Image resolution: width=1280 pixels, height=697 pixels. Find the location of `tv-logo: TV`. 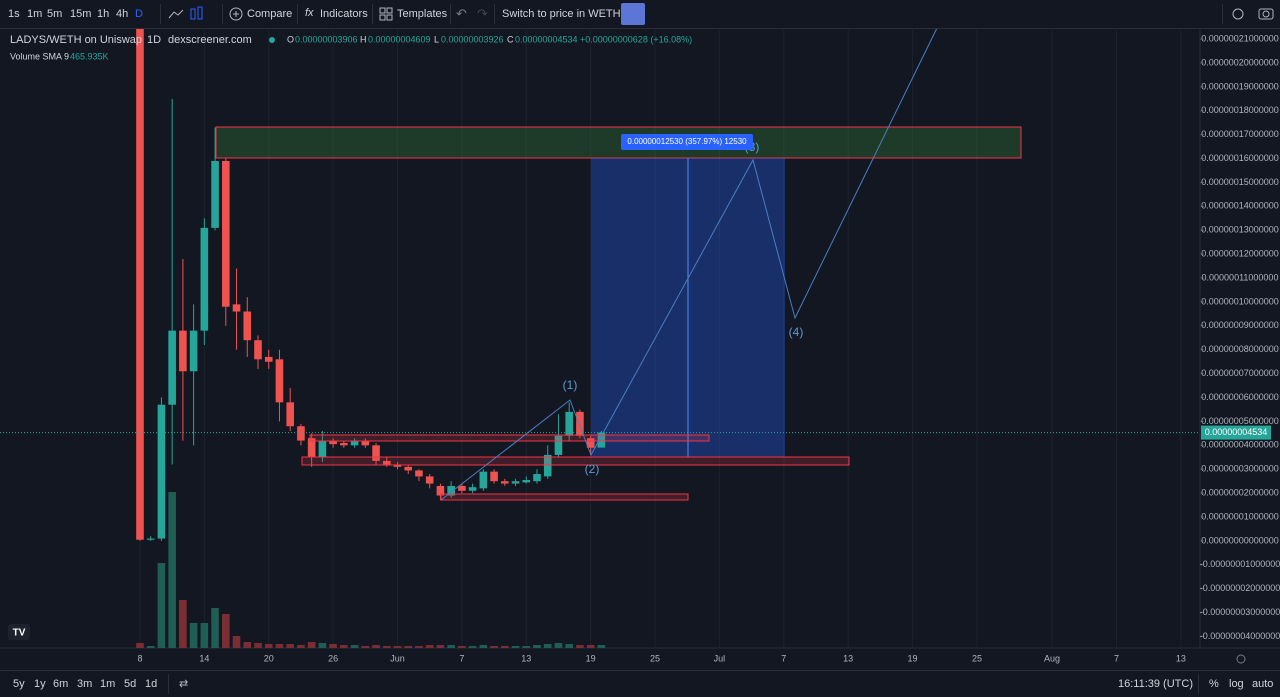

tv-logo: TV is located at coordinates (19, 632).